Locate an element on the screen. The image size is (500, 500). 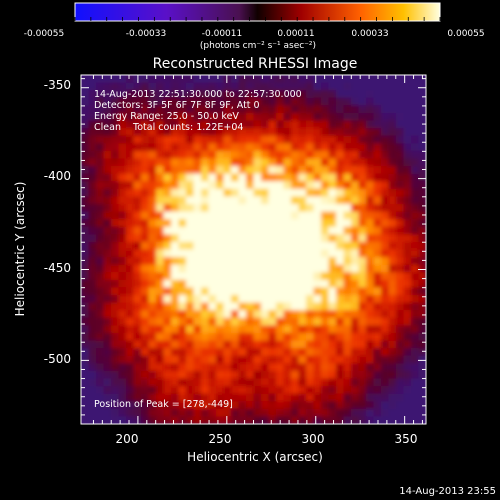
annotation-detectors: Detectors: 3F 5F 6F 7F 8F 9F, Att 0 is located at coordinates (177, 105).